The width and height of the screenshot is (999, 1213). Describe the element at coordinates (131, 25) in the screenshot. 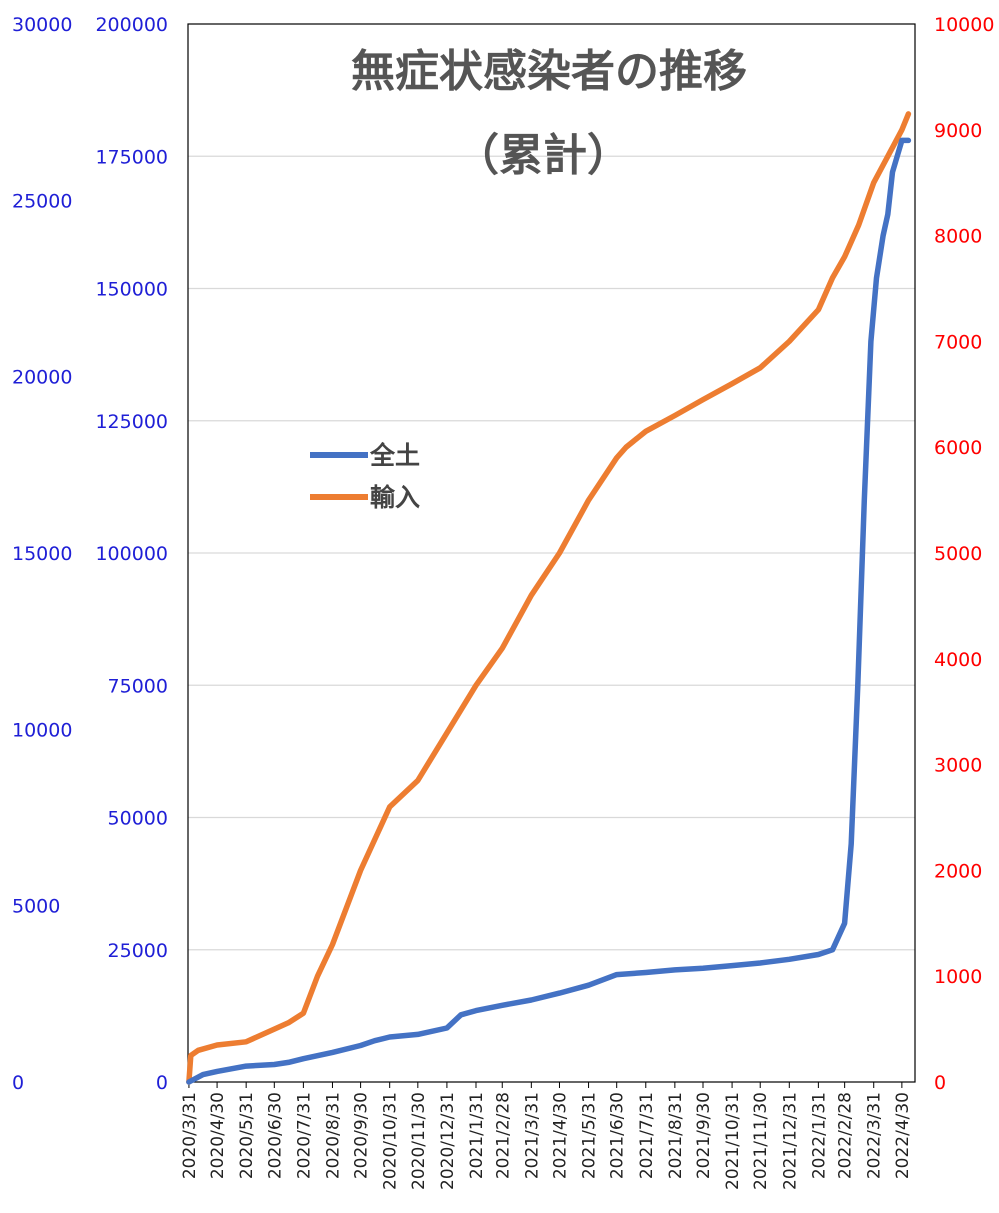

I see `y-tick-label-inner: 200000` at that location.